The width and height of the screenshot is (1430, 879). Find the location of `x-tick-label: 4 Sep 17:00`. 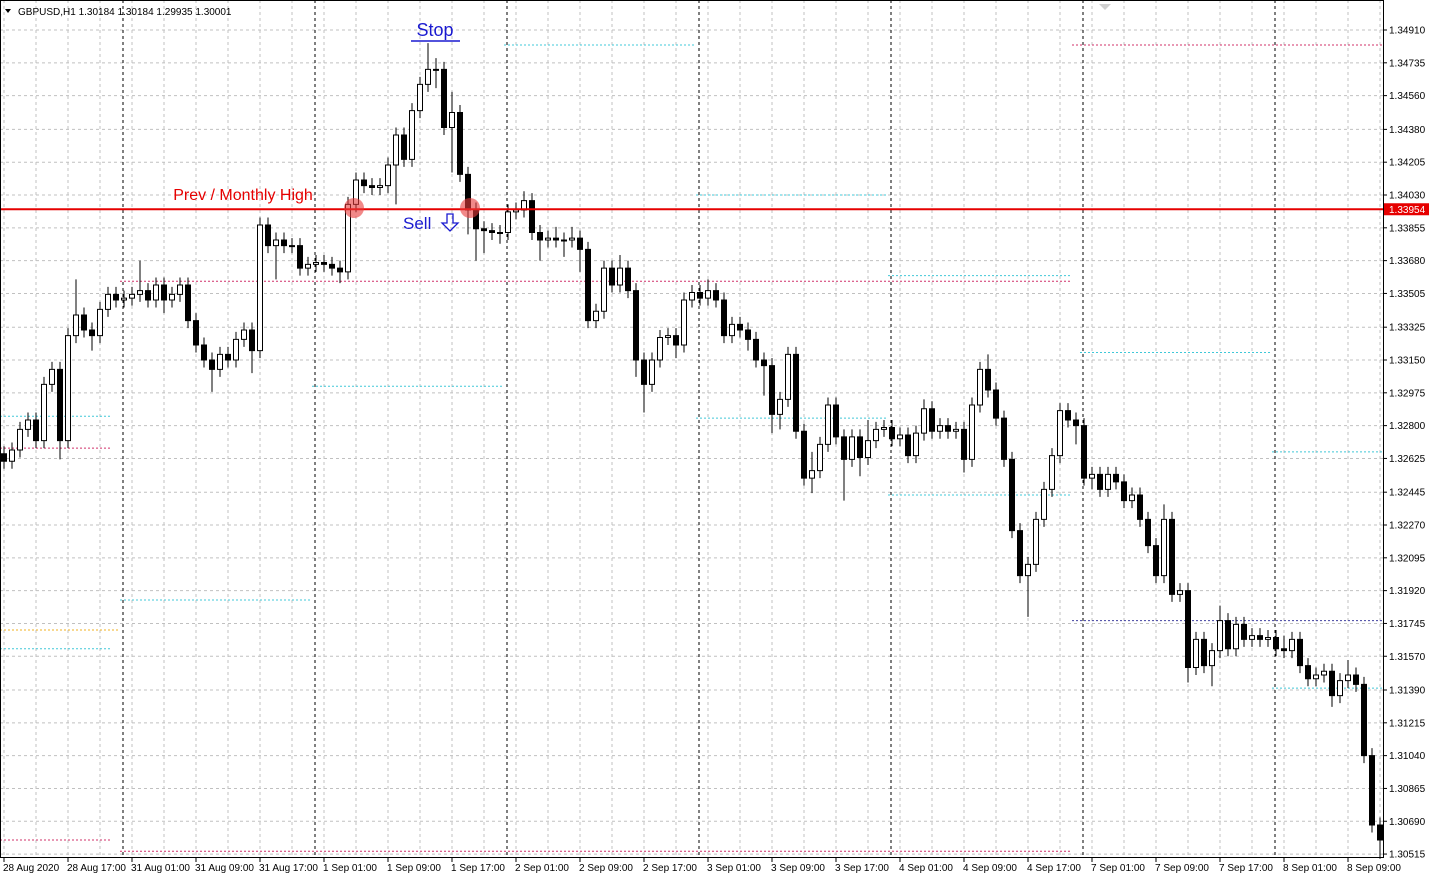

x-tick-label: 4 Sep 17:00 is located at coordinates (1054, 868).